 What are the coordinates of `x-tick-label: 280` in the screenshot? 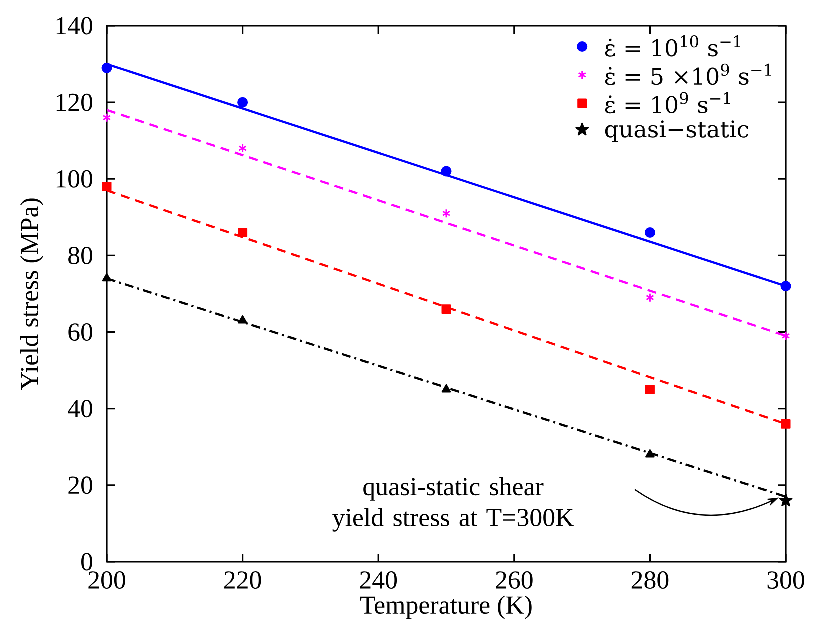 It's located at (650, 580).